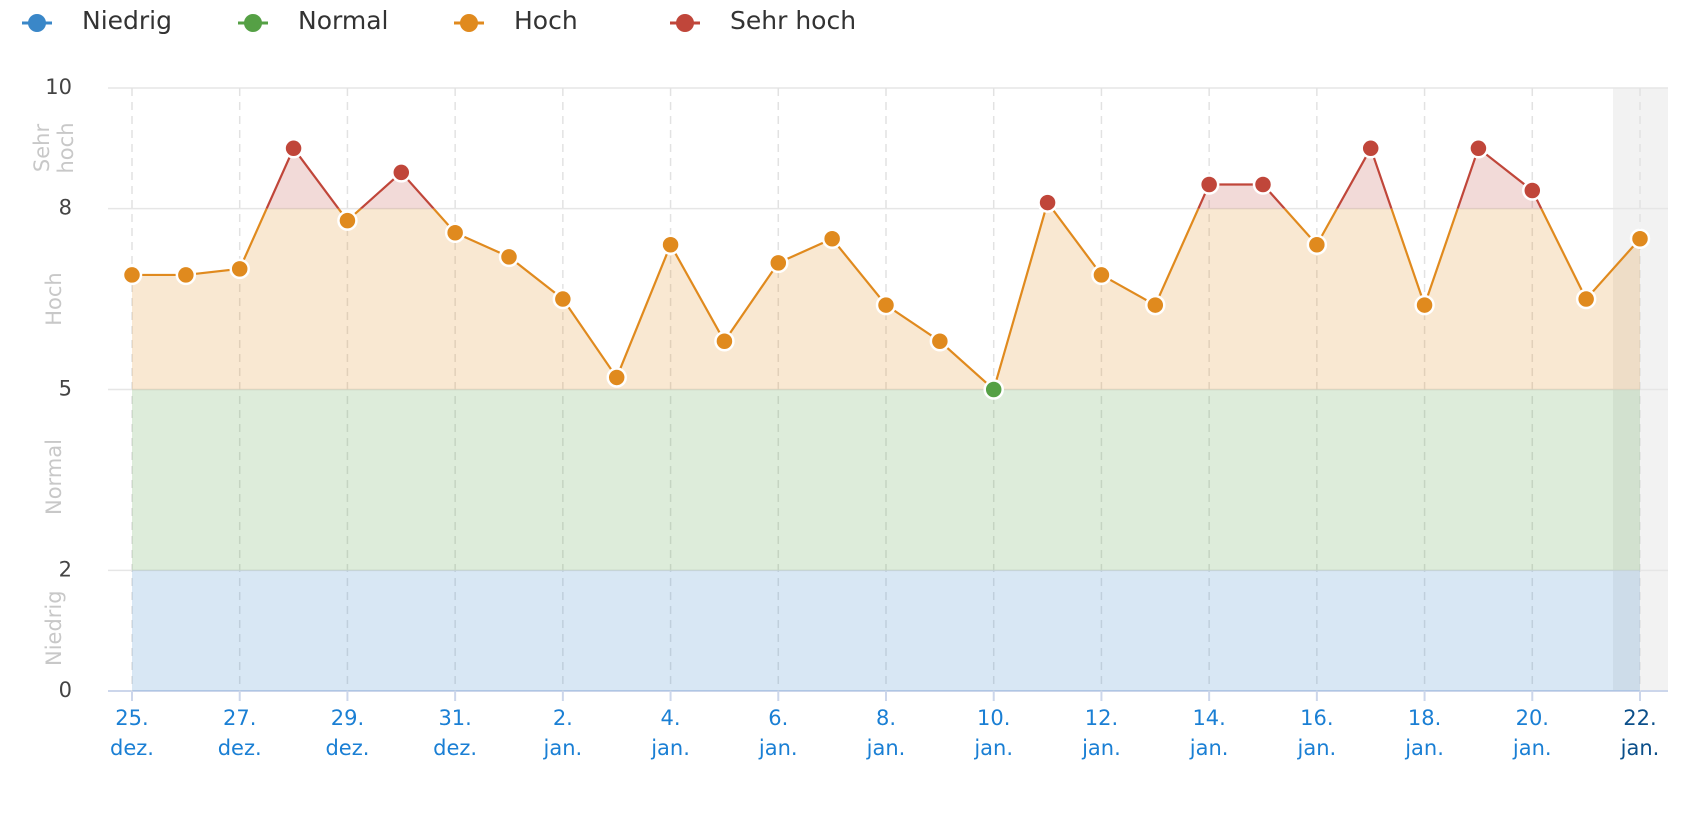 This screenshot has width=1693, height=820. What do you see at coordinates (793, 20) in the screenshot?
I see `legend-label: Sehr hoch` at bounding box center [793, 20].